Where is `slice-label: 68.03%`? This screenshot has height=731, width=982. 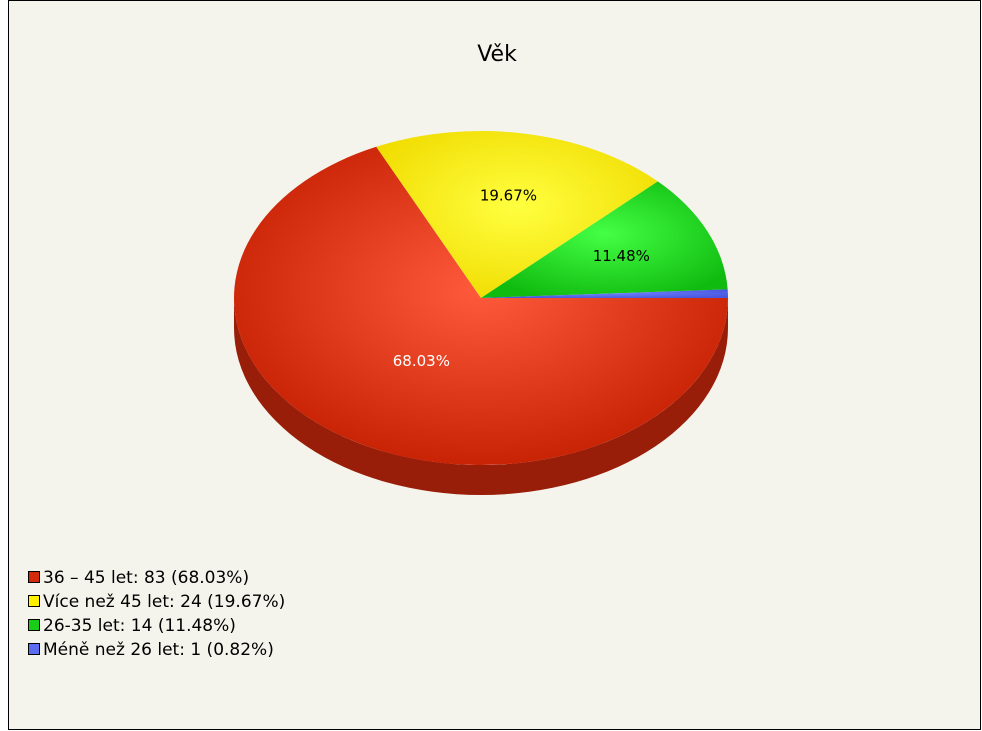 slice-label: 68.03% is located at coordinates (421, 361).